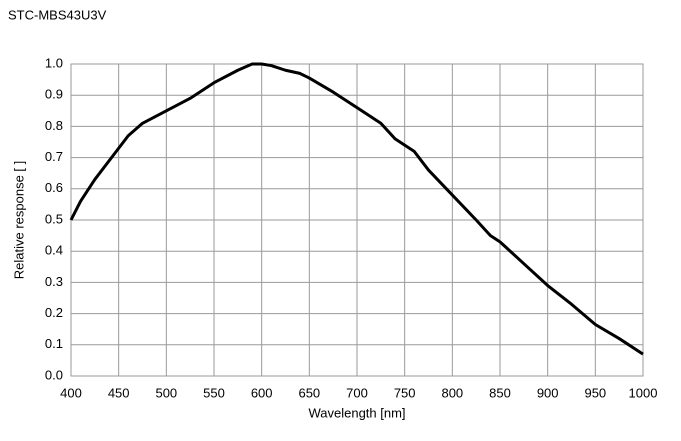  What do you see at coordinates (357, 392) in the screenshot?
I see `x-tick-label: 700` at bounding box center [357, 392].